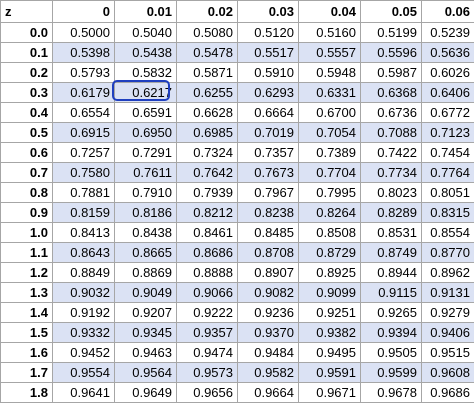  What do you see at coordinates (268, 132) in the screenshot?
I see `value-cell: 0.7019` at bounding box center [268, 132].